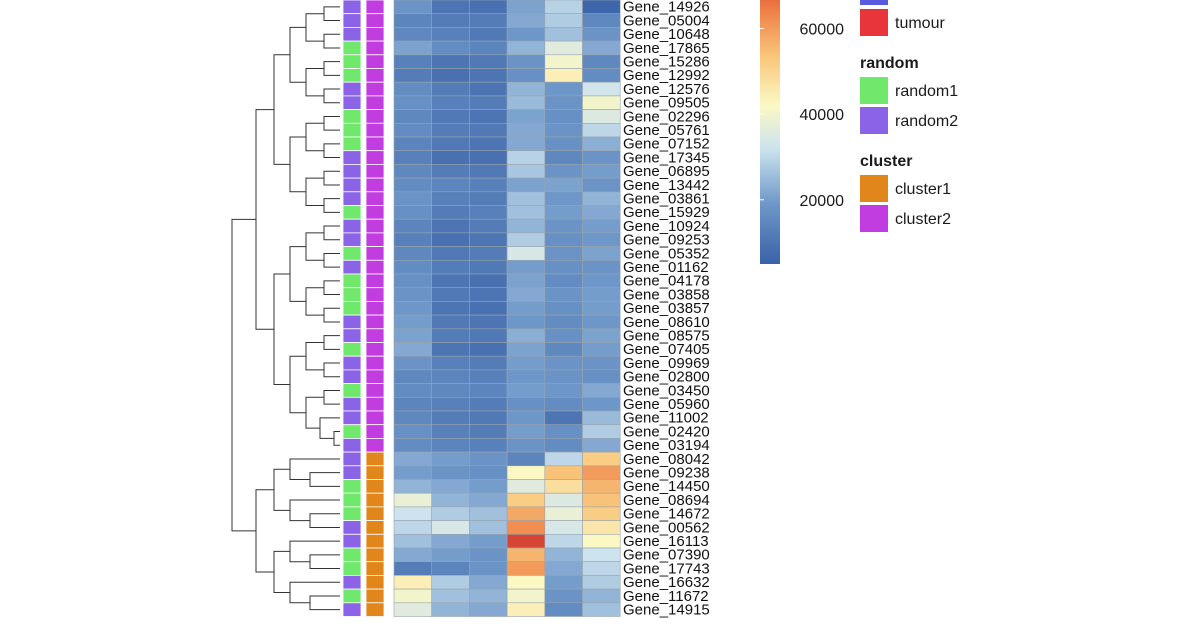 This screenshot has width=1196, height=628. What do you see at coordinates (666, 240) in the screenshot?
I see `gene-label: Gene_09253` at bounding box center [666, 240].